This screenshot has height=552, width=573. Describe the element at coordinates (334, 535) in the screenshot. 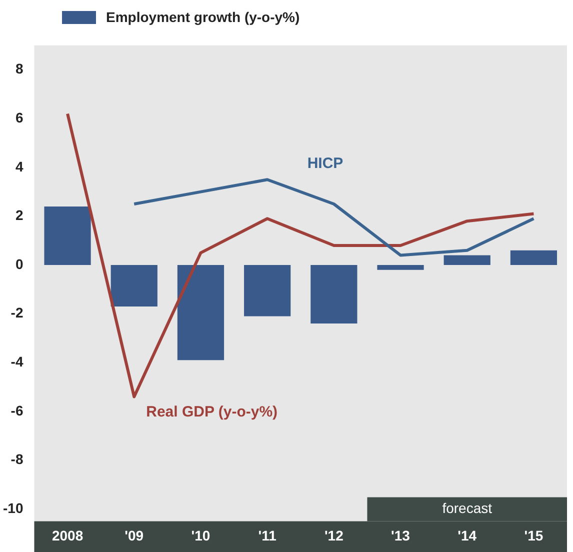

I see `x-tick-label: '12` at that location.